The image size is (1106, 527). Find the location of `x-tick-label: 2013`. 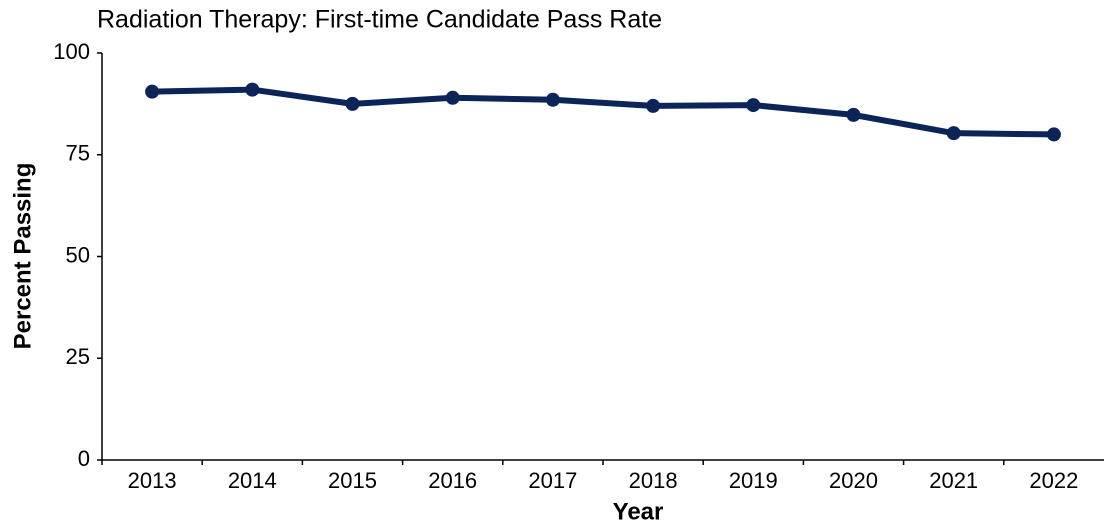

x-tick-label: 2013 is located at coordinates (152, 480).